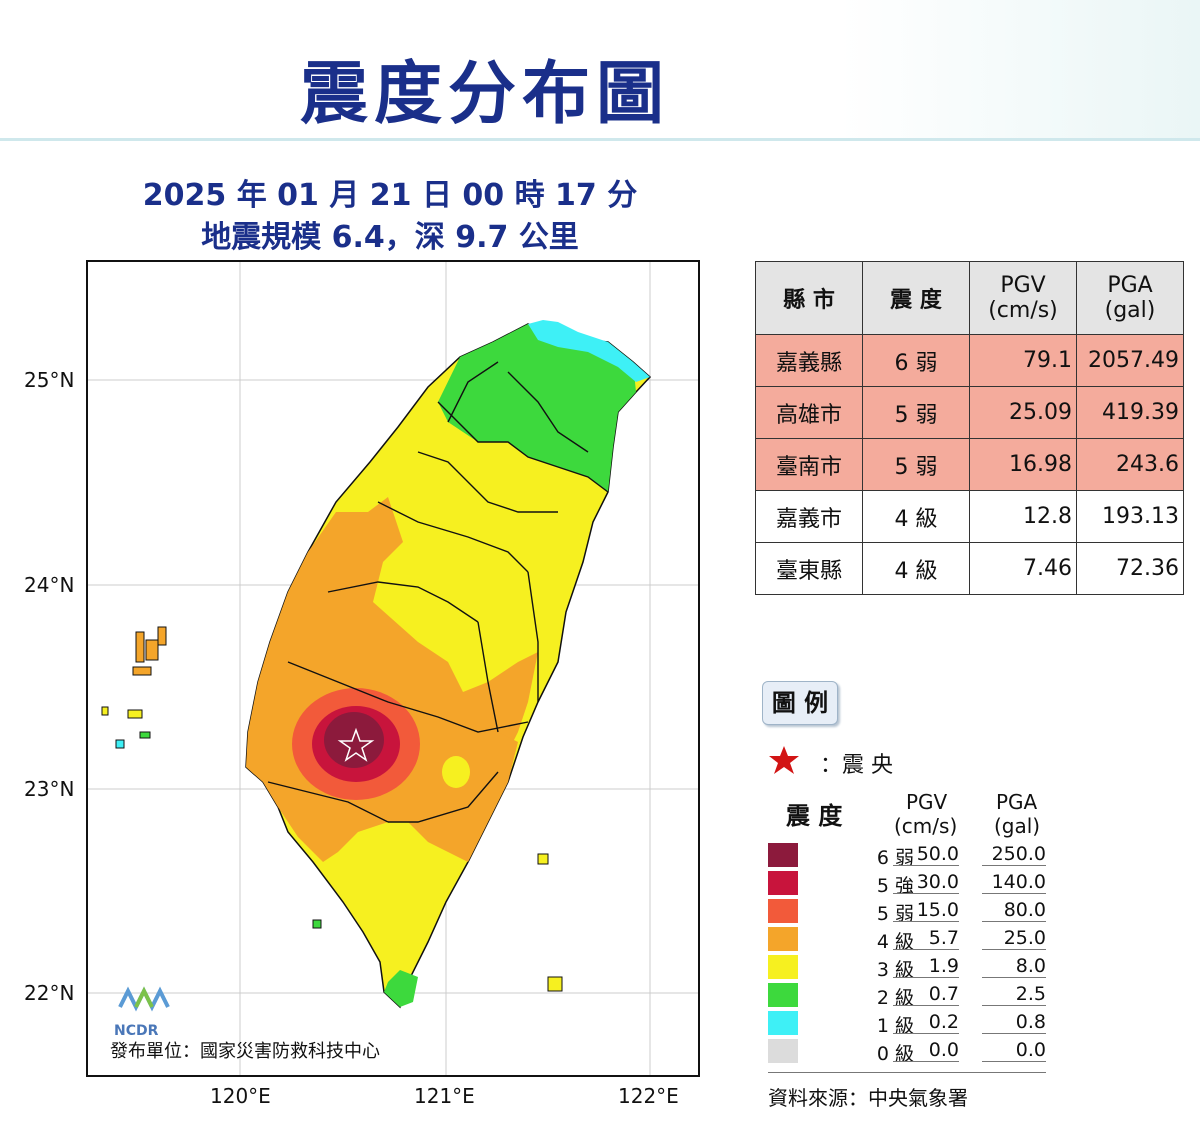 This screenshot has height=1132, width=1200. What do you see at coordinates (1014, 854) in the screenshot?
I see `legend-pga-value: 250.0` at bounding box center [1014, 854].